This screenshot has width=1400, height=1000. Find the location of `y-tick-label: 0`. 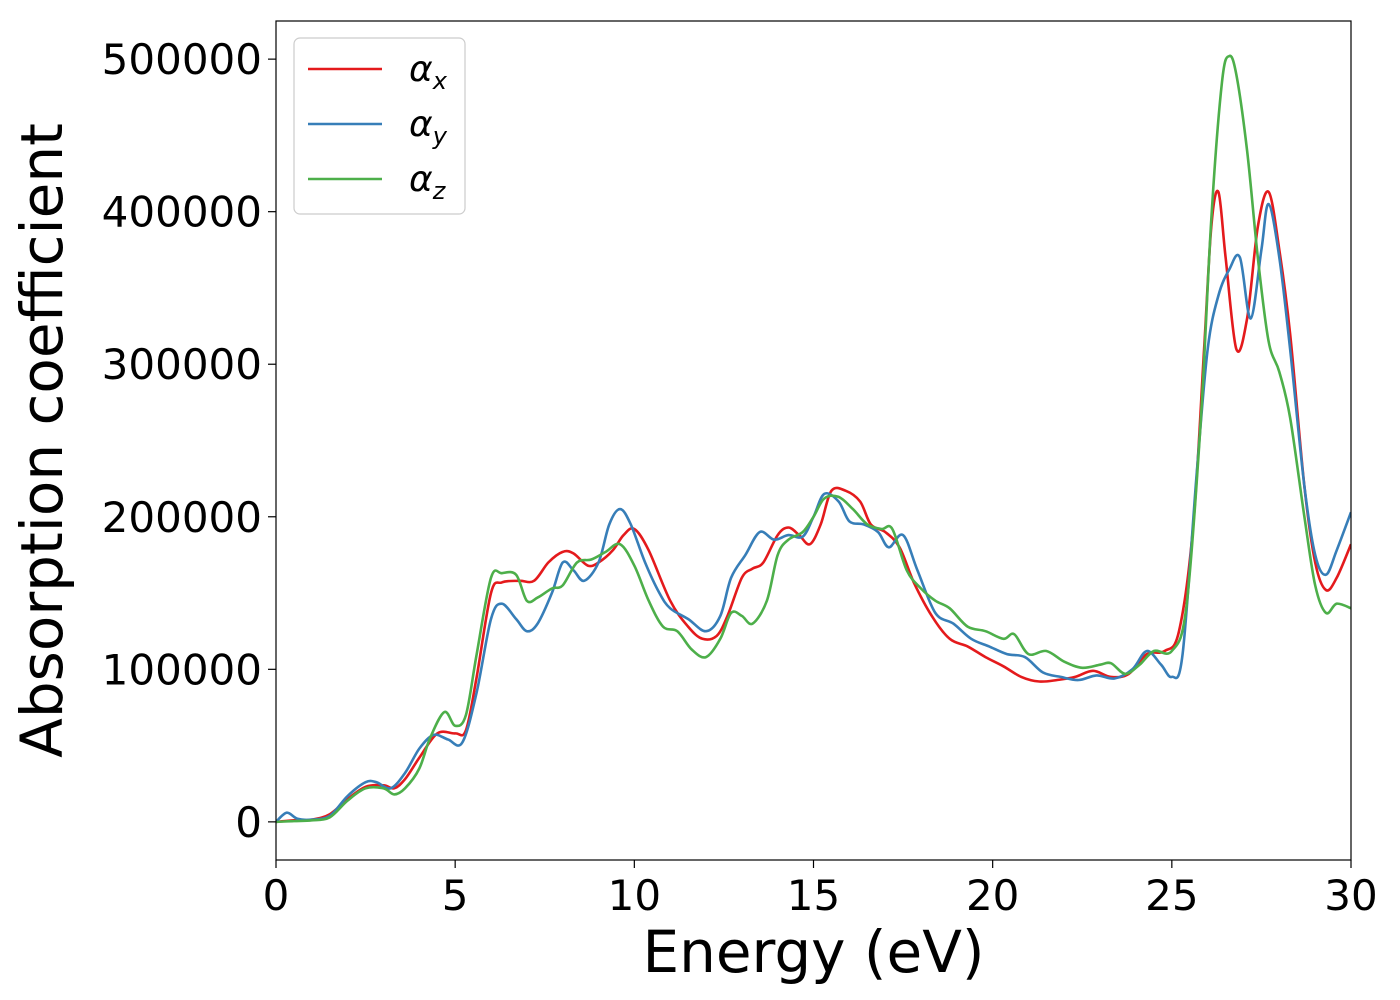

y-tick-label: 0 is located at coordinates (248, 822).